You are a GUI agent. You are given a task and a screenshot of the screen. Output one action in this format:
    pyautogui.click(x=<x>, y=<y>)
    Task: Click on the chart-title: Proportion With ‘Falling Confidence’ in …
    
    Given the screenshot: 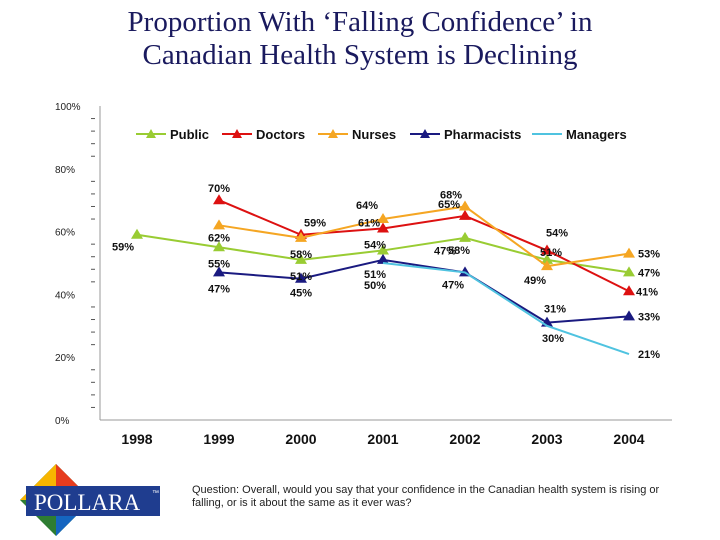 What is the action you would take?
    pyautogui.click(x=360, y=39)
    